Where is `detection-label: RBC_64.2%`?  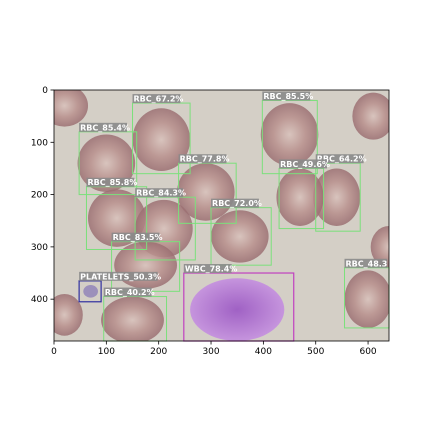 detection-label: RBC_64.2% is located at coordinates (342, 159).